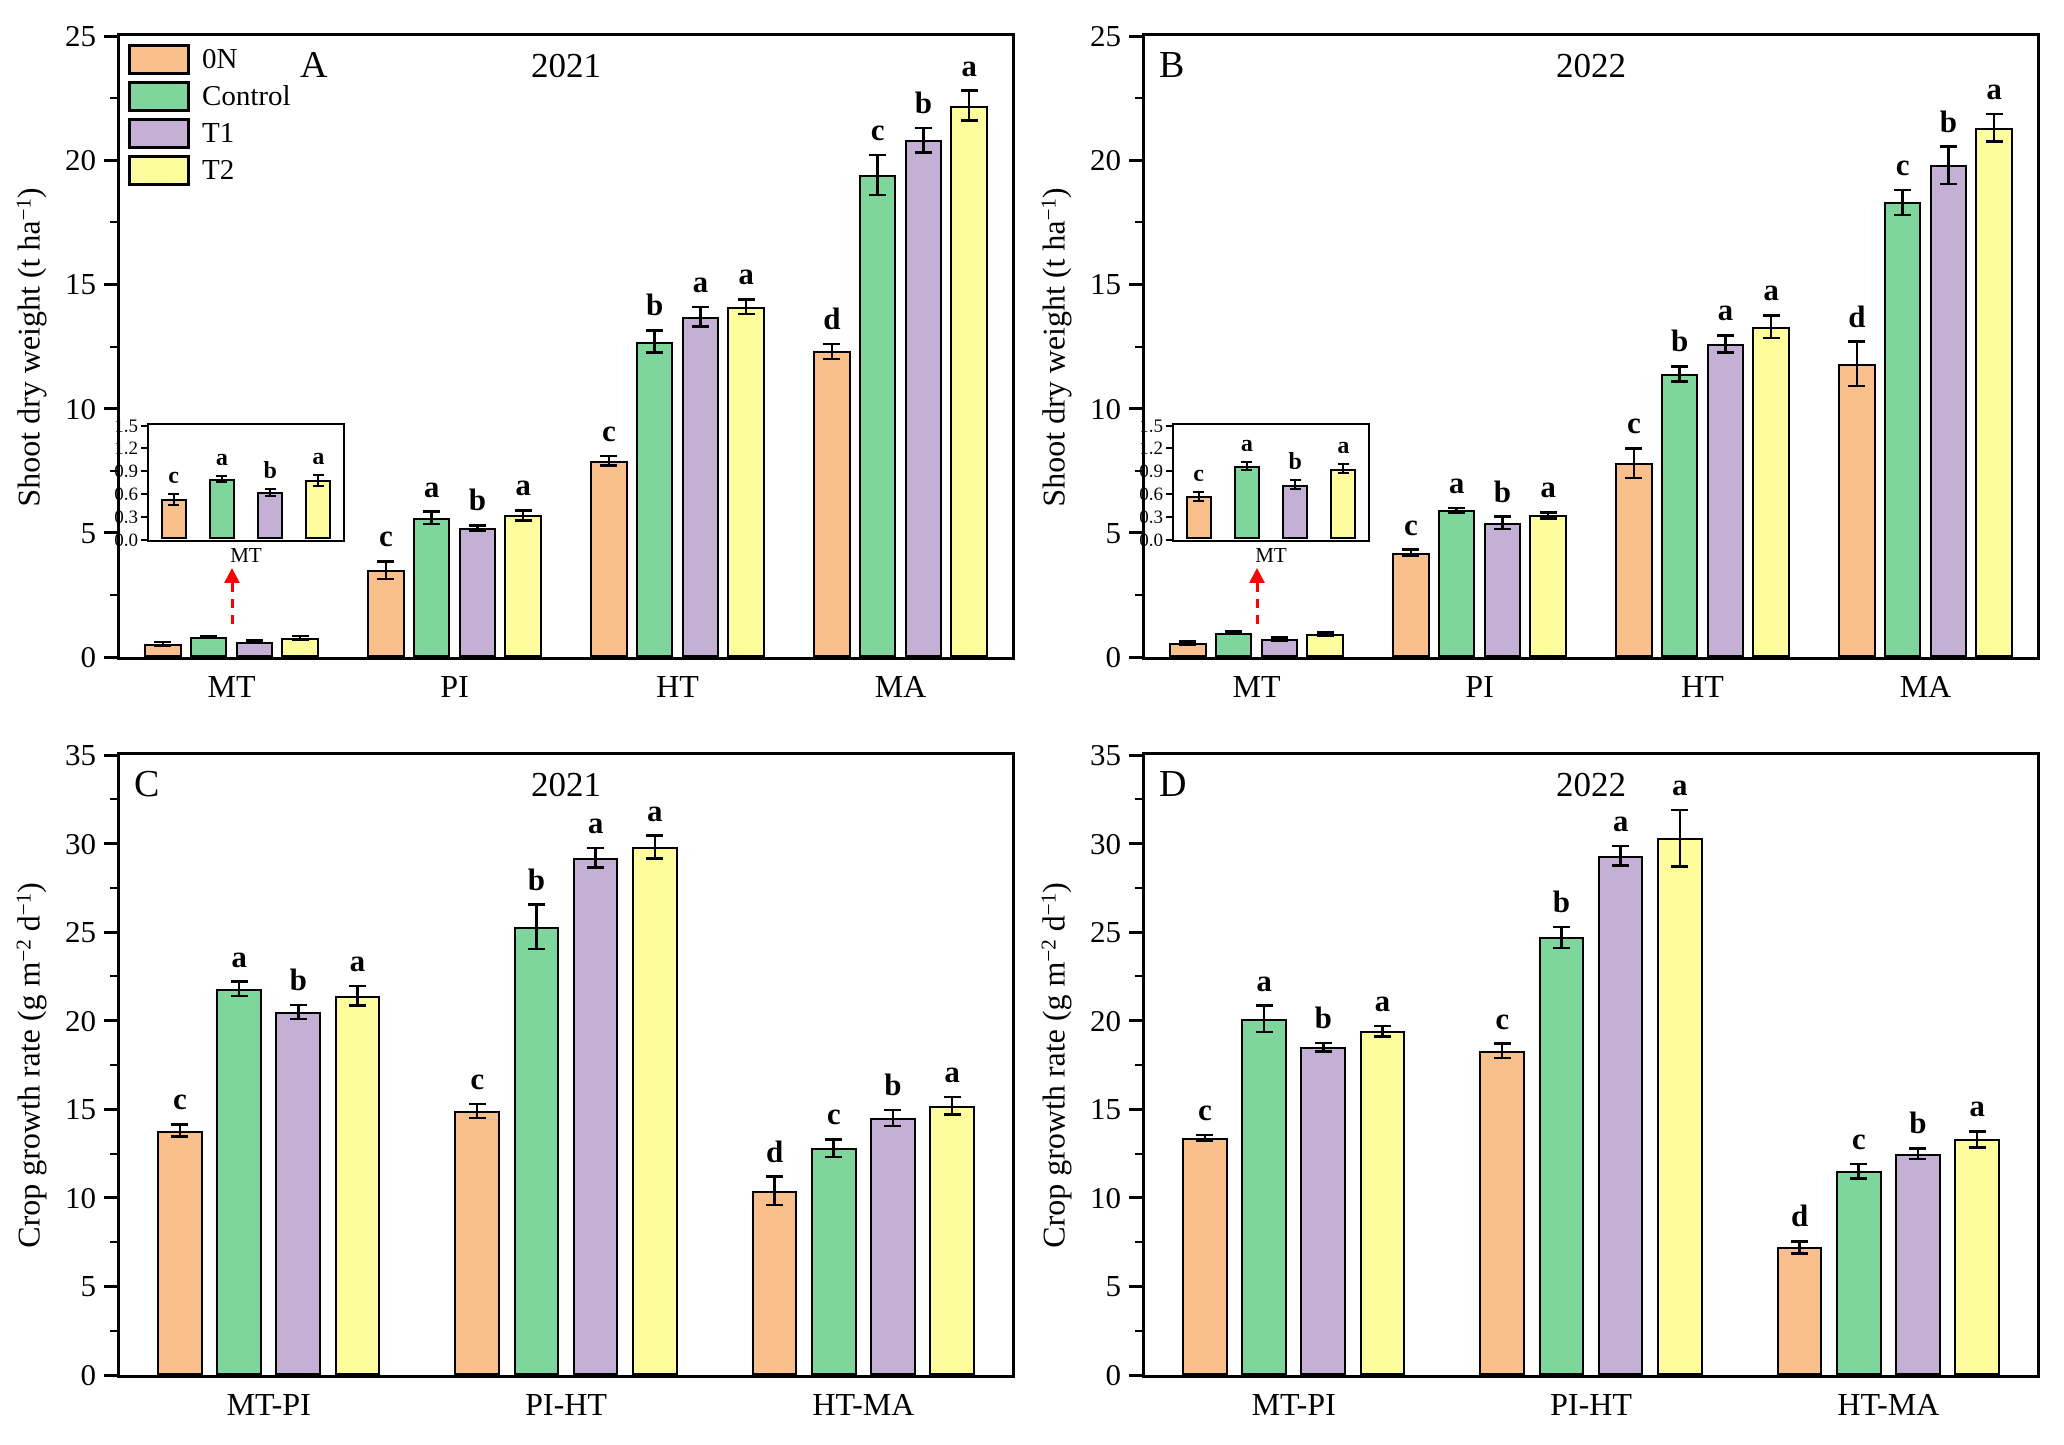  What do you see at coordinates (654, 499) in the screenshot?
I see `bar-A-HT-Control` at bounding box center [654, 499].